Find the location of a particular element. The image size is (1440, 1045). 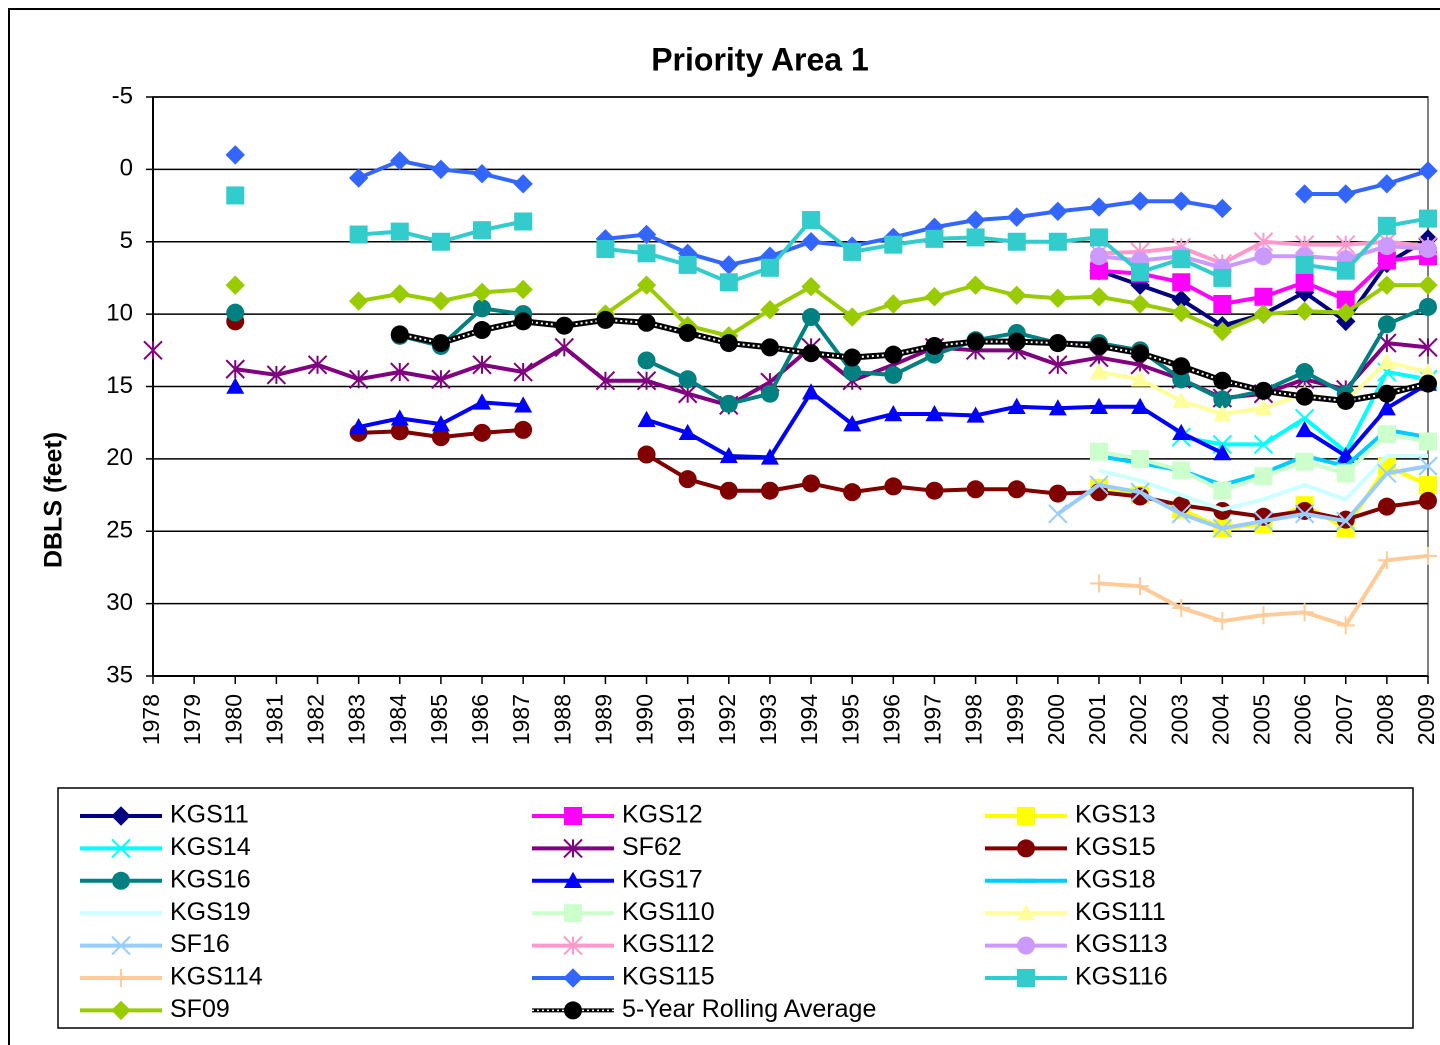

chart-title: Priority Area 1 is located at coordinates (760, 59).